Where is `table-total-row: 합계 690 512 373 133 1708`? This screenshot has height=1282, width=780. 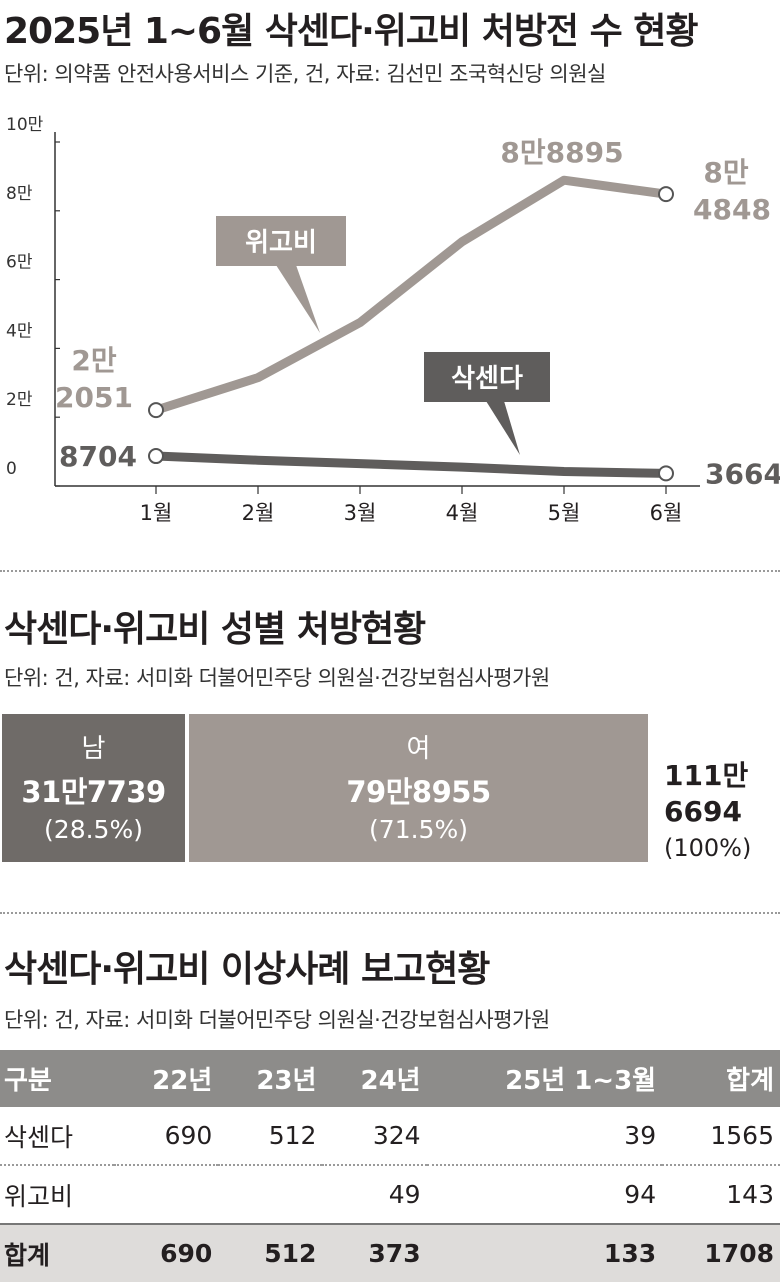 table-total-row: 합계 690 512 373 133 1708 is located at coordinates (390, 1252).